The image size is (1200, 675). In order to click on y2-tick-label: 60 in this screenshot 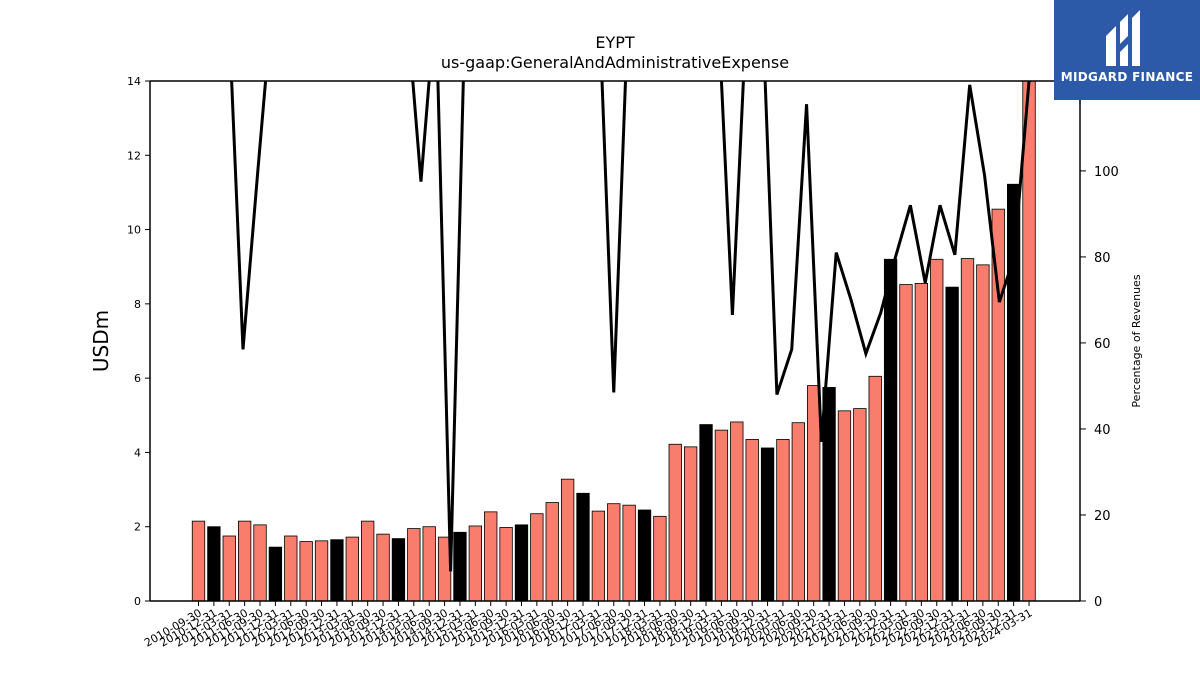, I will do `click(1102, 344)`.